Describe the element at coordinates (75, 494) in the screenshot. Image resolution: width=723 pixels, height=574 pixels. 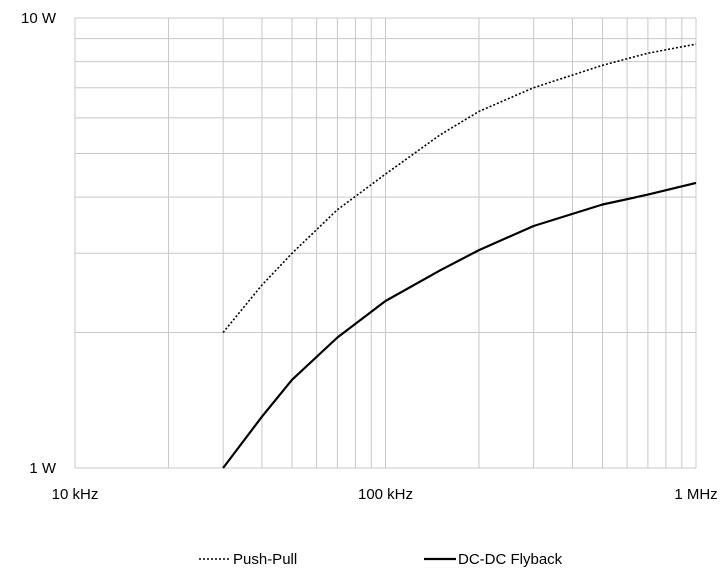
I see `x-tick-label: 10 kHz` at that location.